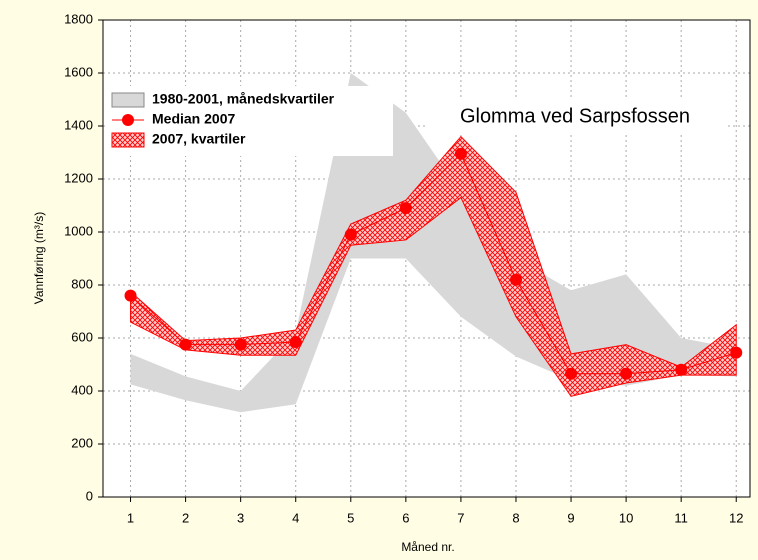  Describe the element at coordinates (82, 389) in the screenshot. I see `y-tick-label: 400` at that location.